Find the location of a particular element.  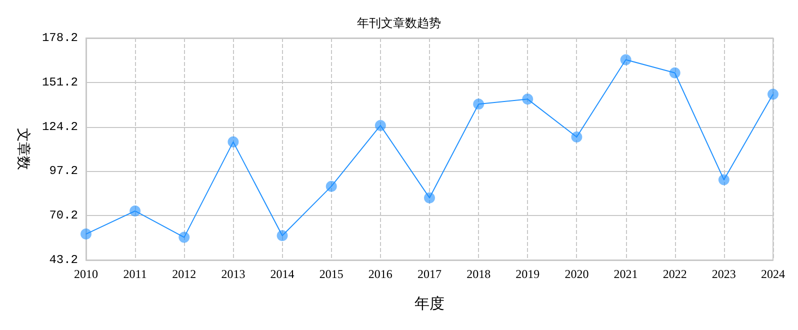

x-tick-label: 2023 is located at coordinates (724, 274).